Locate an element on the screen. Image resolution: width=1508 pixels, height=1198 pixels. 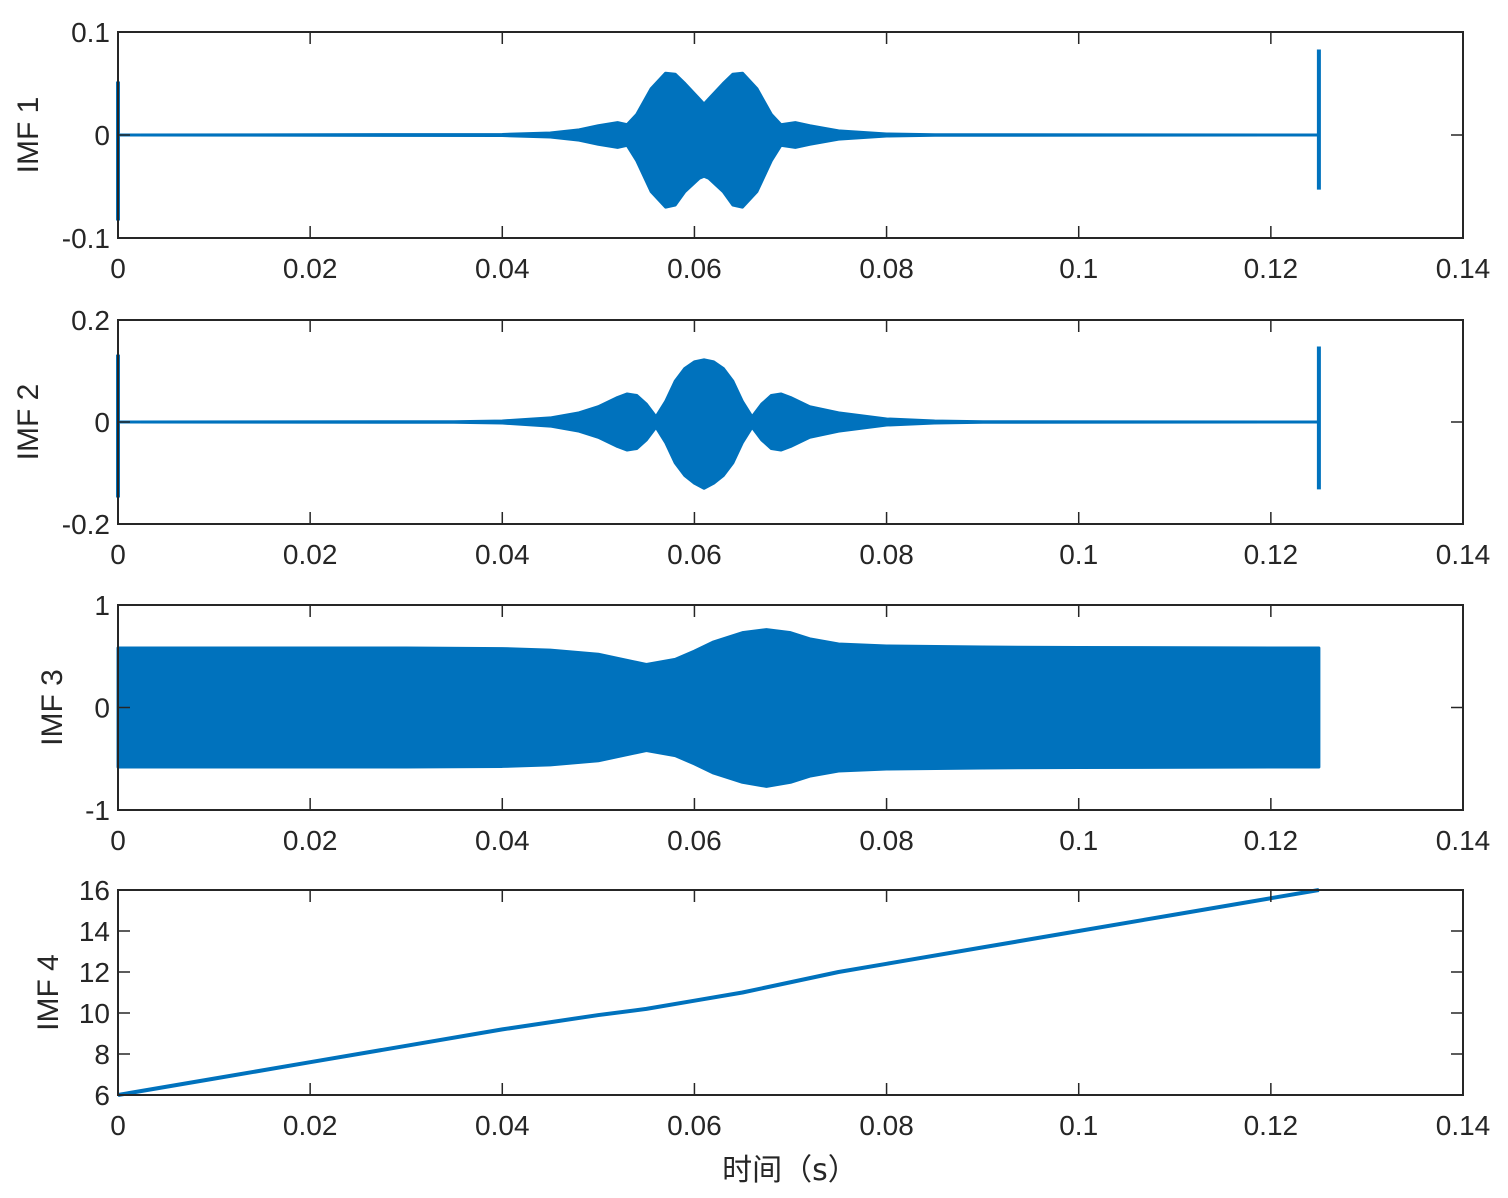
y-axis-label: IMF 1 is located at coordinates (28, 135).